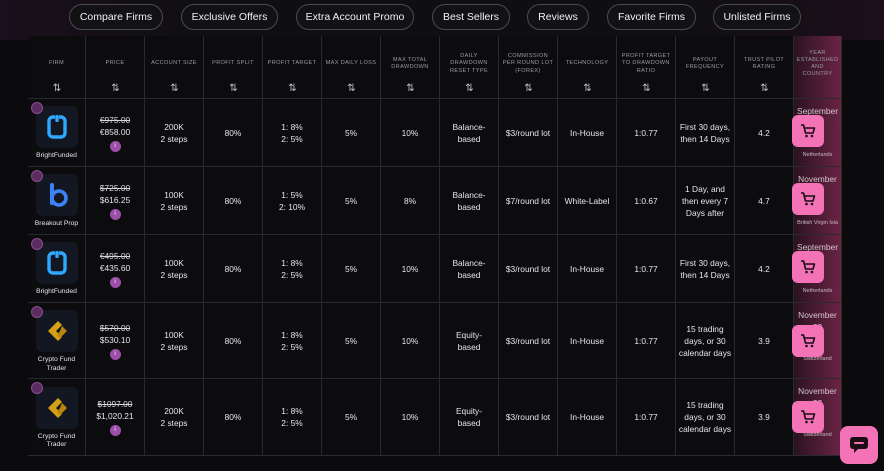  I want to click on header-target-drawdown-ratio: PROFIT TARGET TO DRAWDOWN RATIO ⇅, so click(646, 67).